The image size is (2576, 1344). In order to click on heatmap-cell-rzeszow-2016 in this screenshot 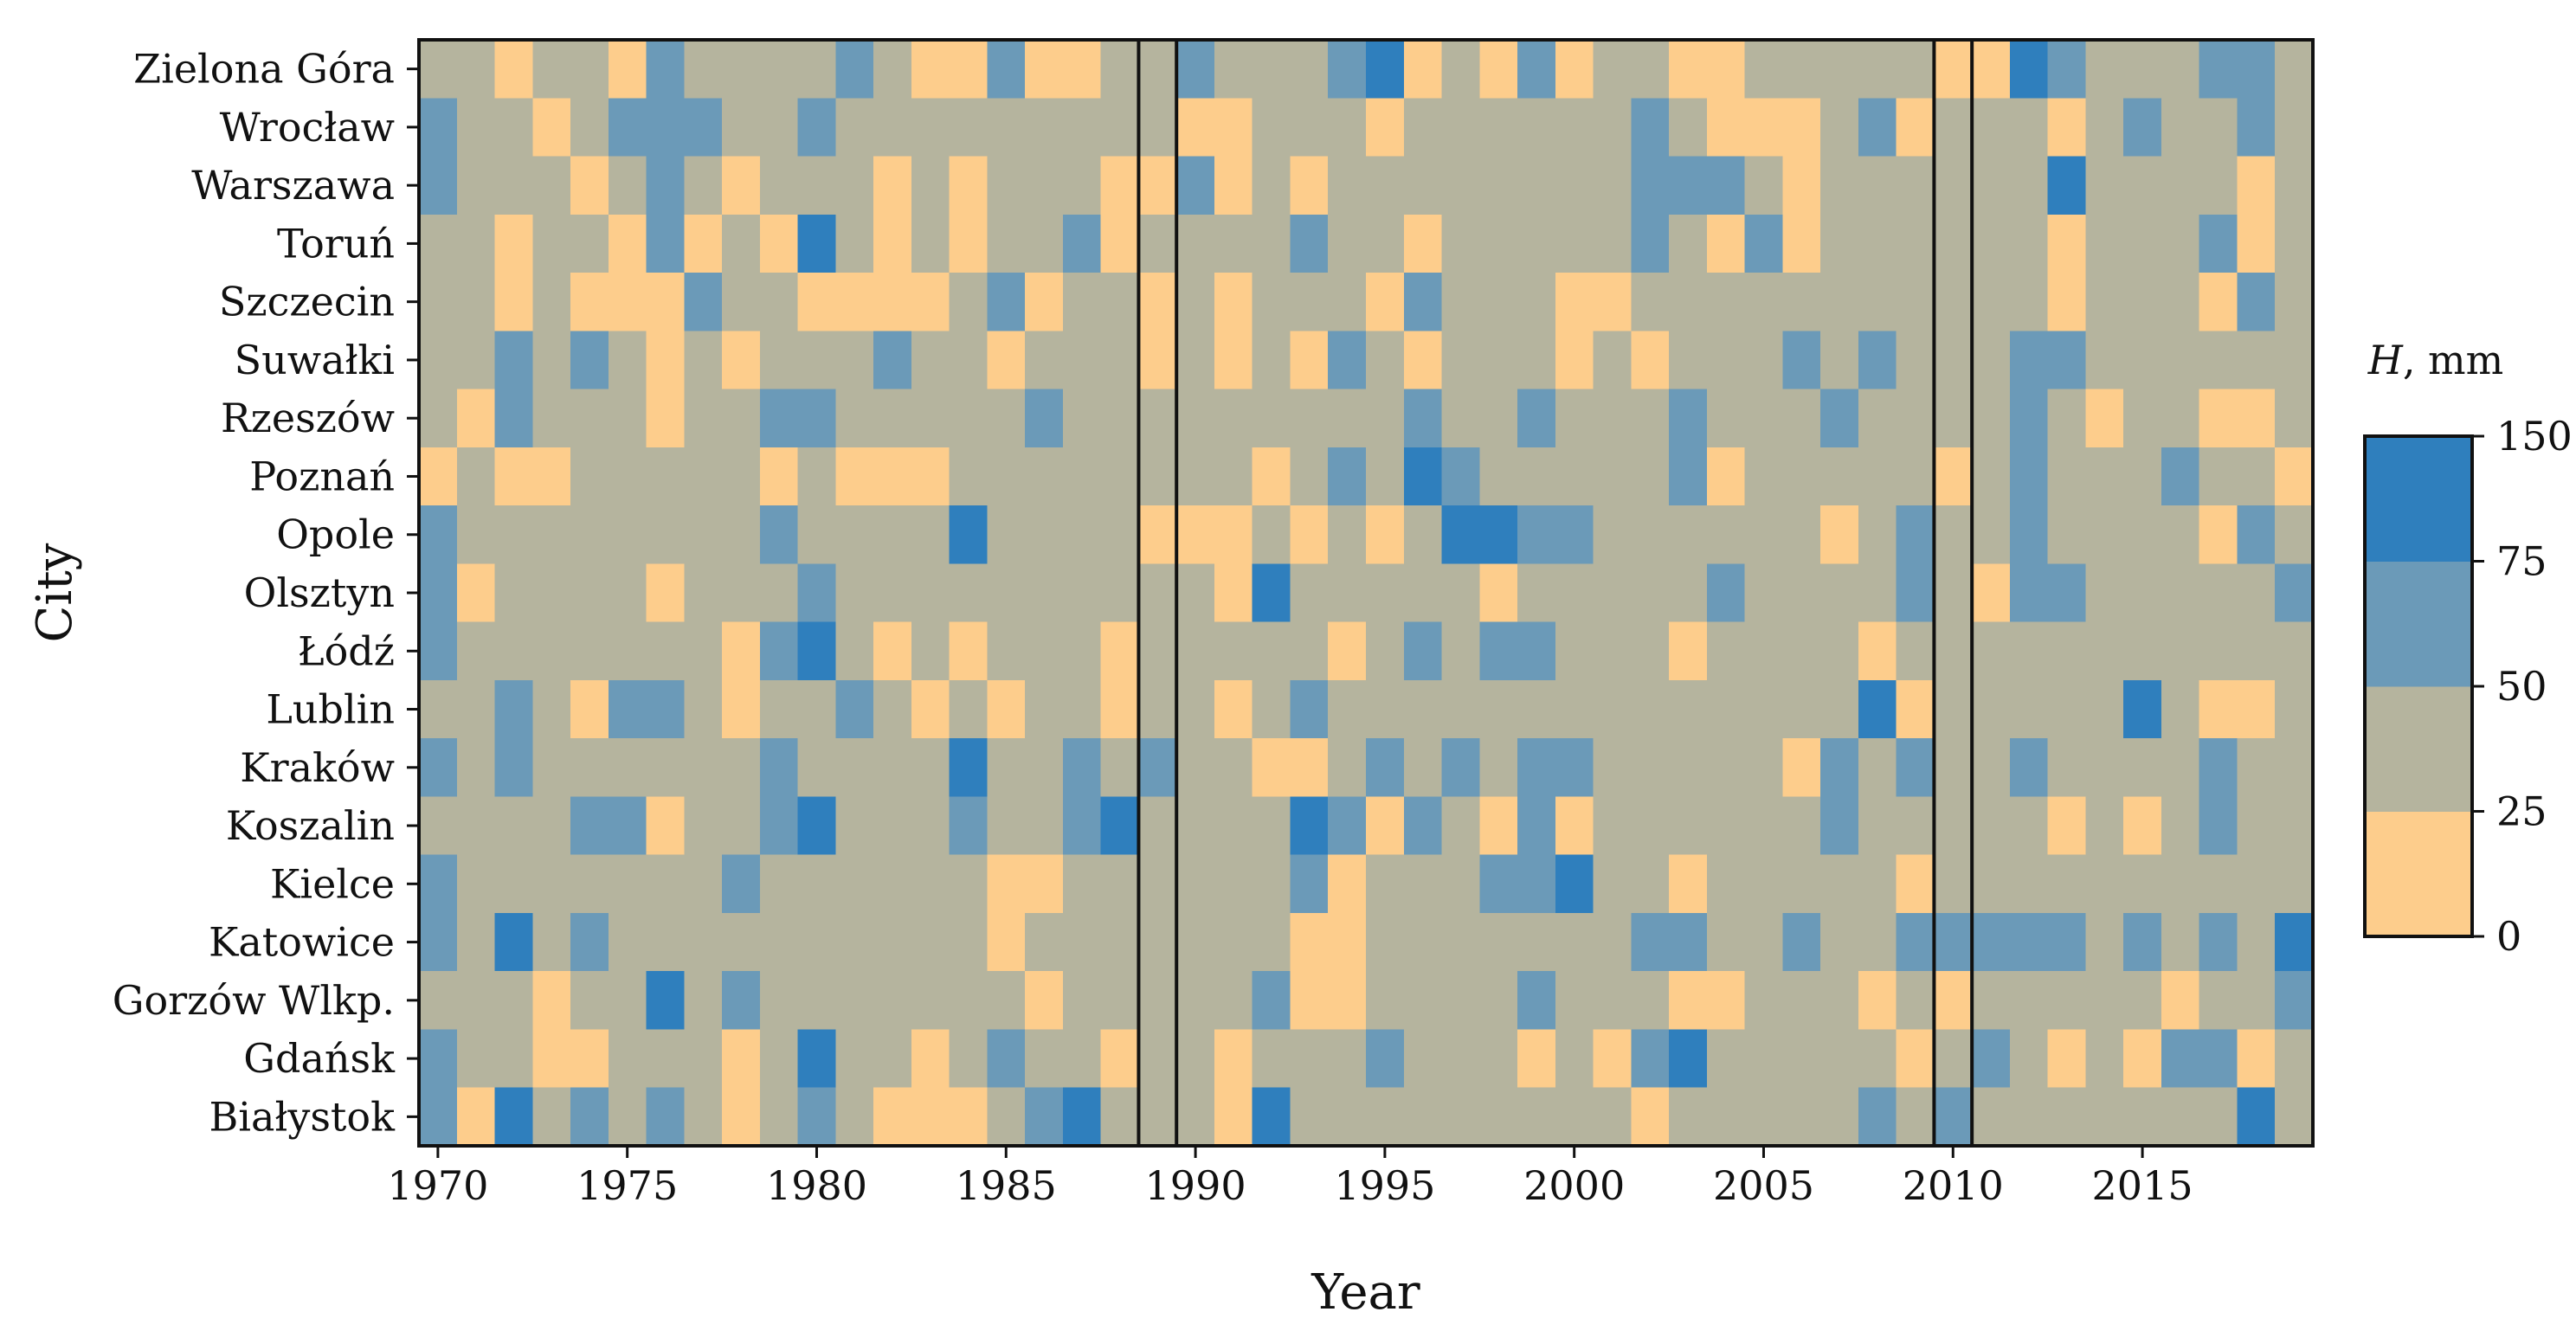, I will do `click(2180, 418)`.